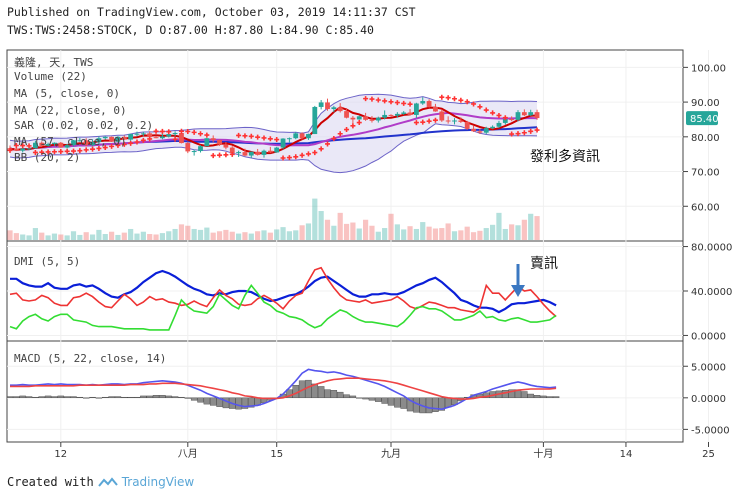  Describe the element at coordinates (391, 454) in the screenshot. I see `x-tick-label: 九月` at that location.